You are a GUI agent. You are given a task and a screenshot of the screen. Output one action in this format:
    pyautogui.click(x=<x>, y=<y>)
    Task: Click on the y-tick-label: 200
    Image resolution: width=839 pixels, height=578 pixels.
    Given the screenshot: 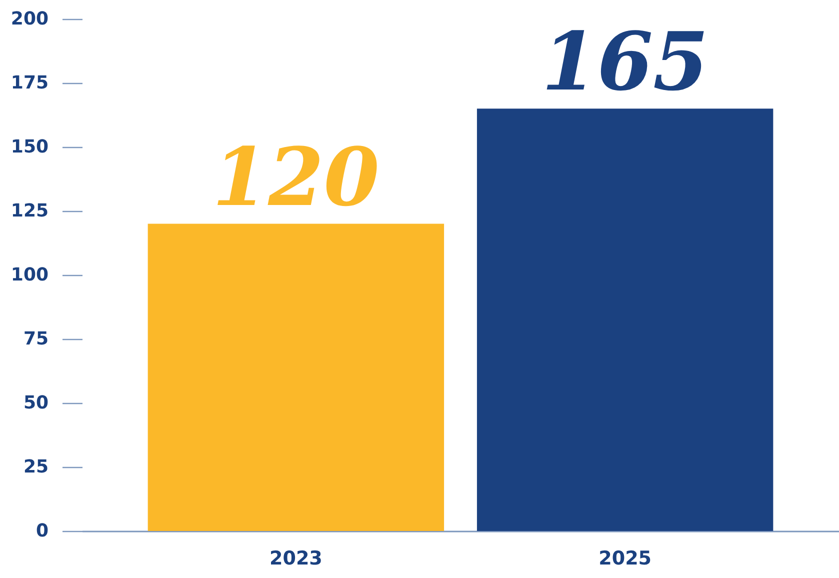 What is the action you would take?
    pyautogui.click(x=29, y=19)
    